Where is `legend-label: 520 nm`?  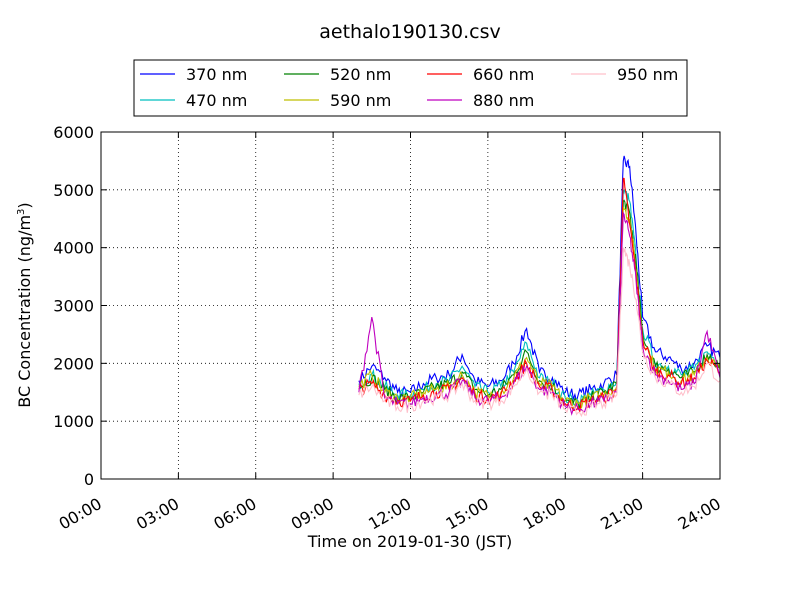
legend-label: 520 nm is located at coordinates (360, 74).